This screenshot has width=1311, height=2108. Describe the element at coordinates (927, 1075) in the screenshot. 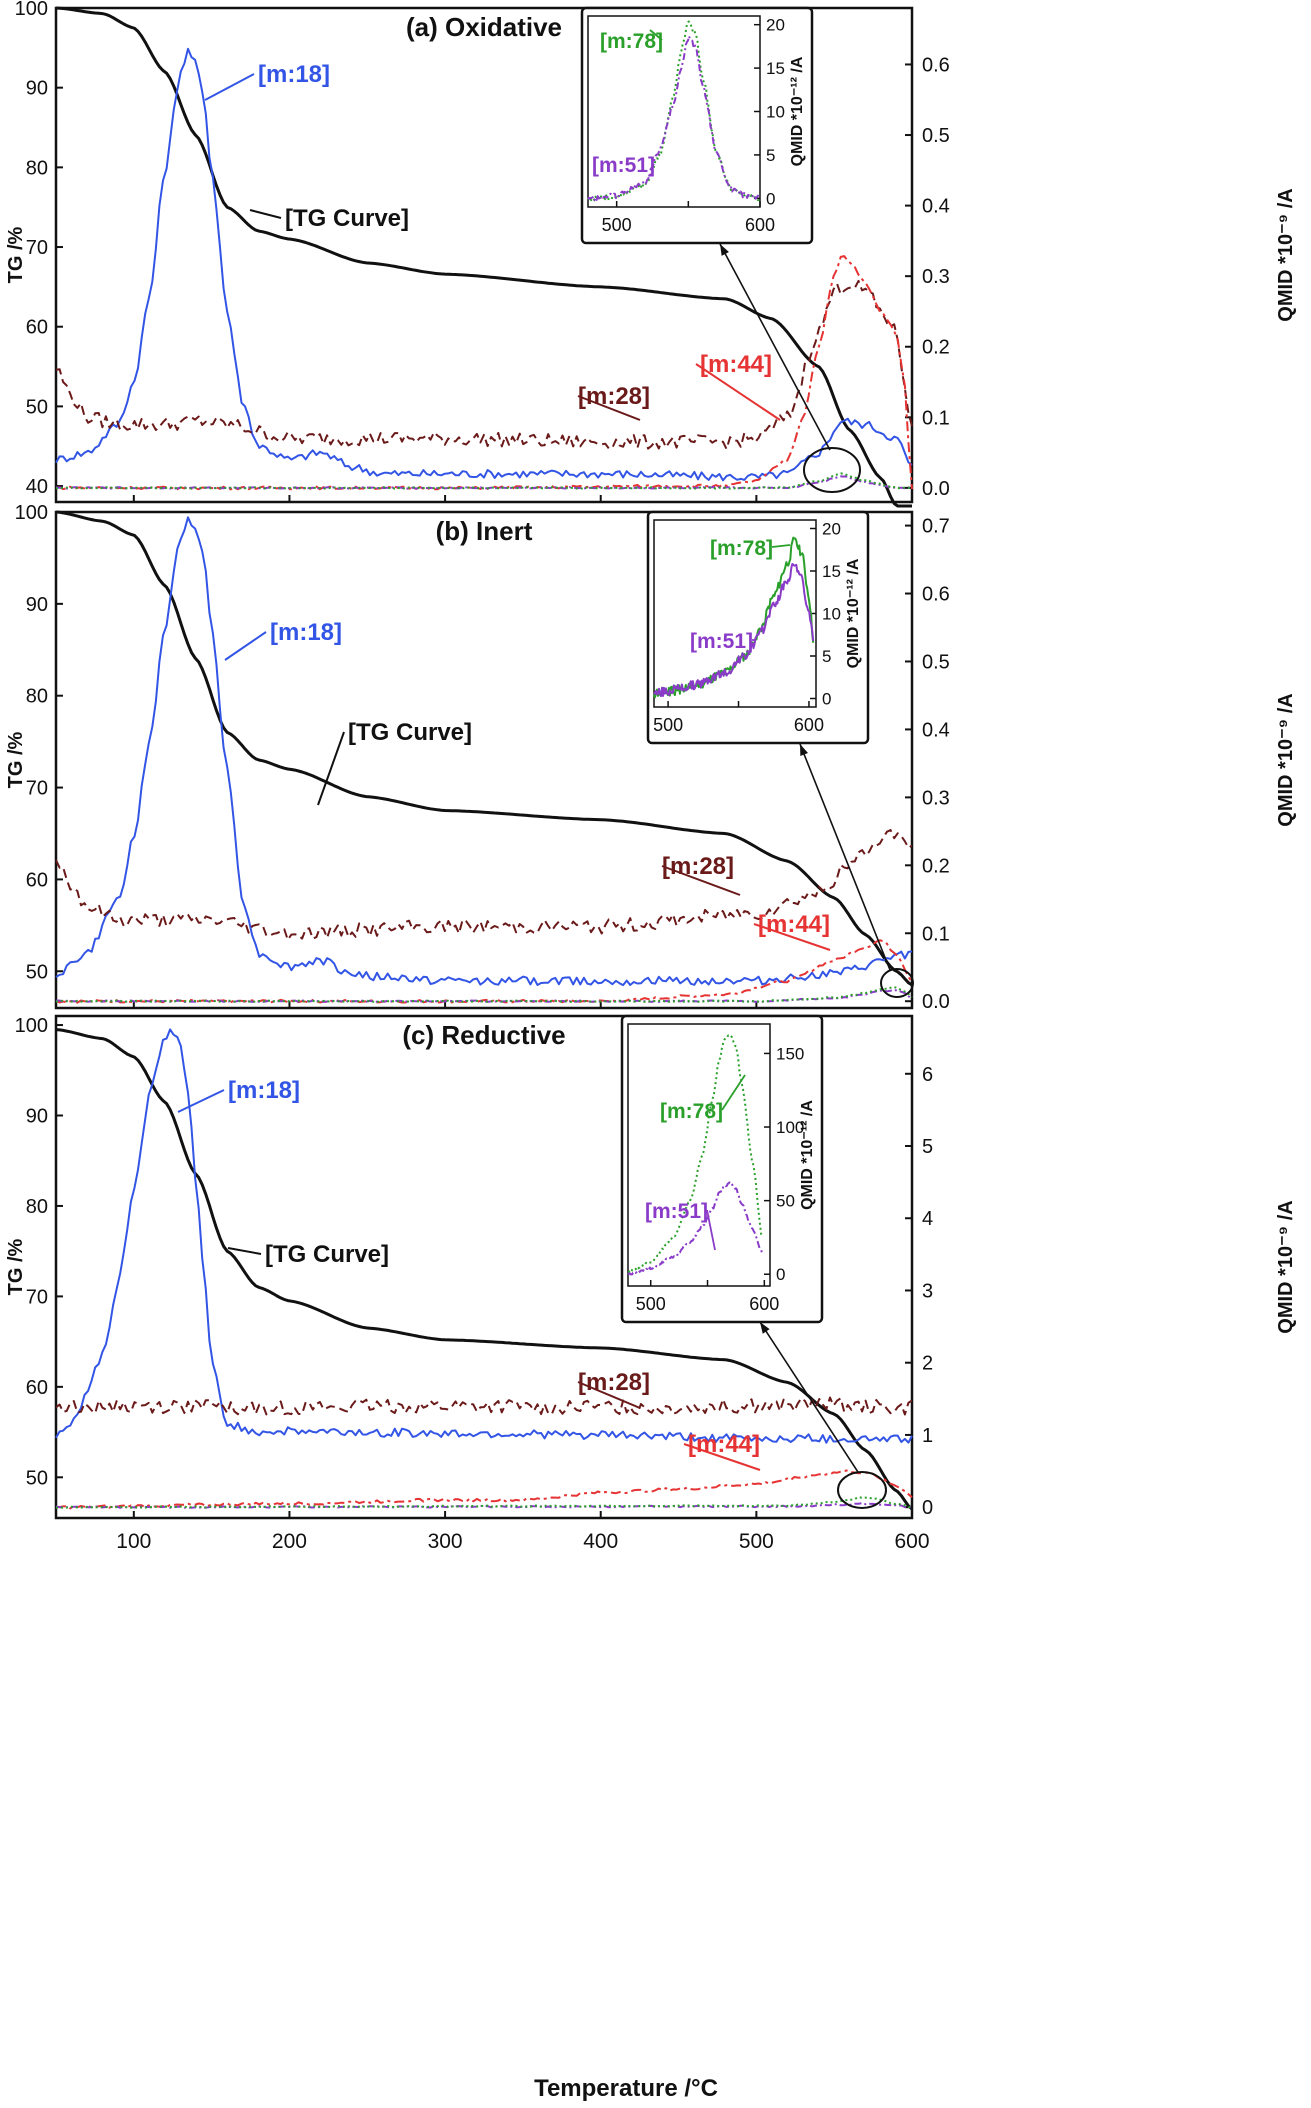

I see `right-tick-label: 6` at that location.